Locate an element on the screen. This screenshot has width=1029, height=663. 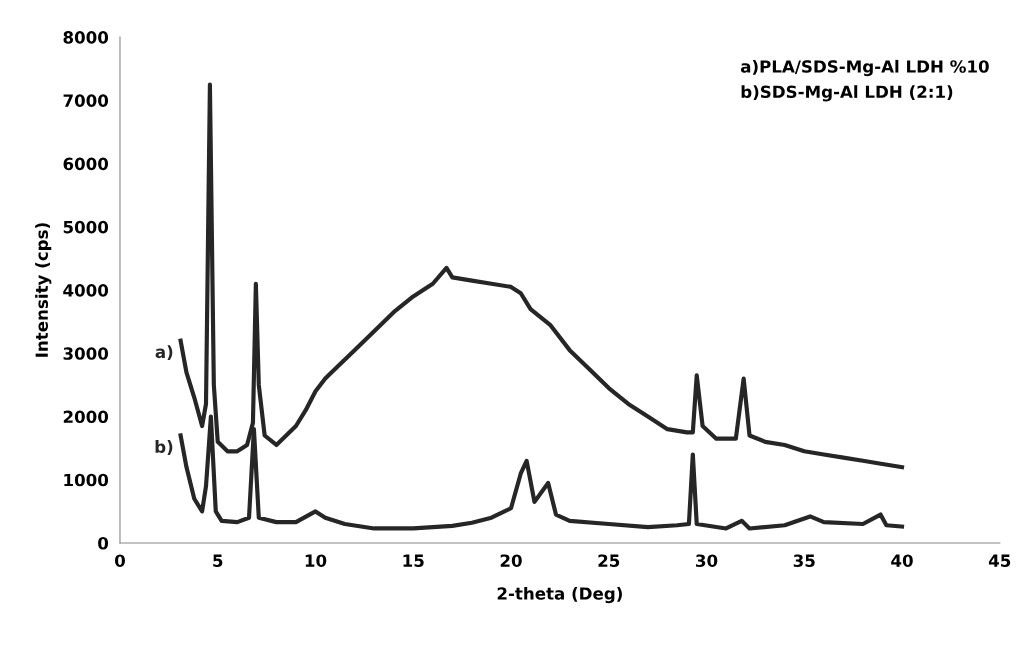
x-tick-label: 30 is located at coordinates (707, 561).